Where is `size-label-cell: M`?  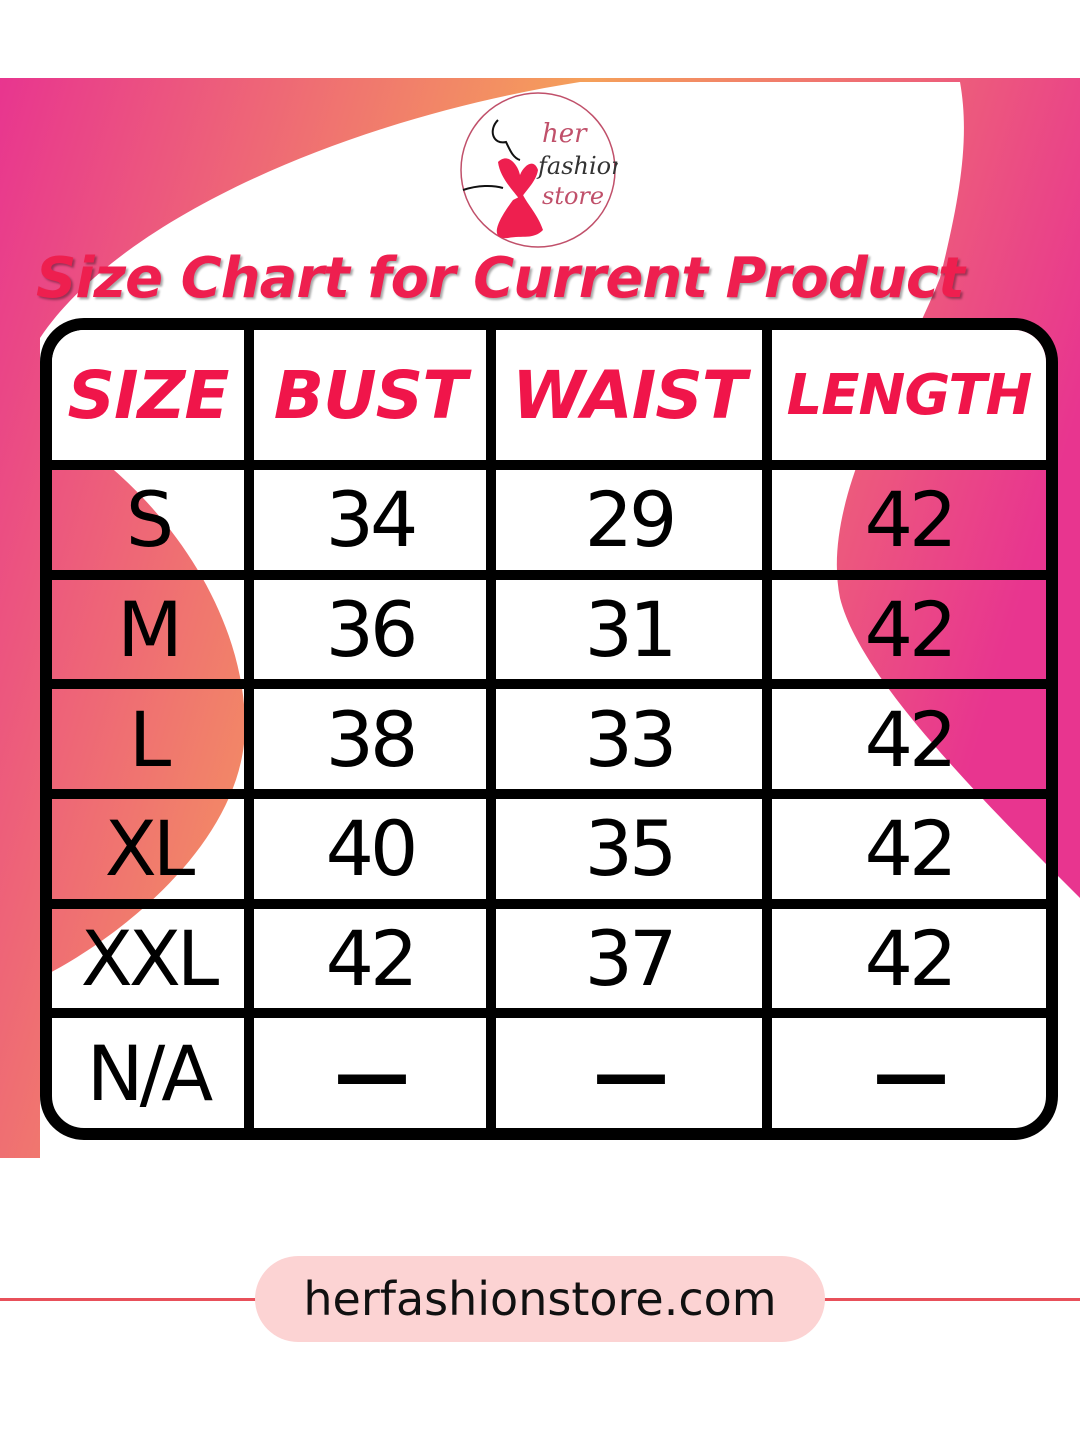 size-label-cell: M is located at coordinates (153, 634).